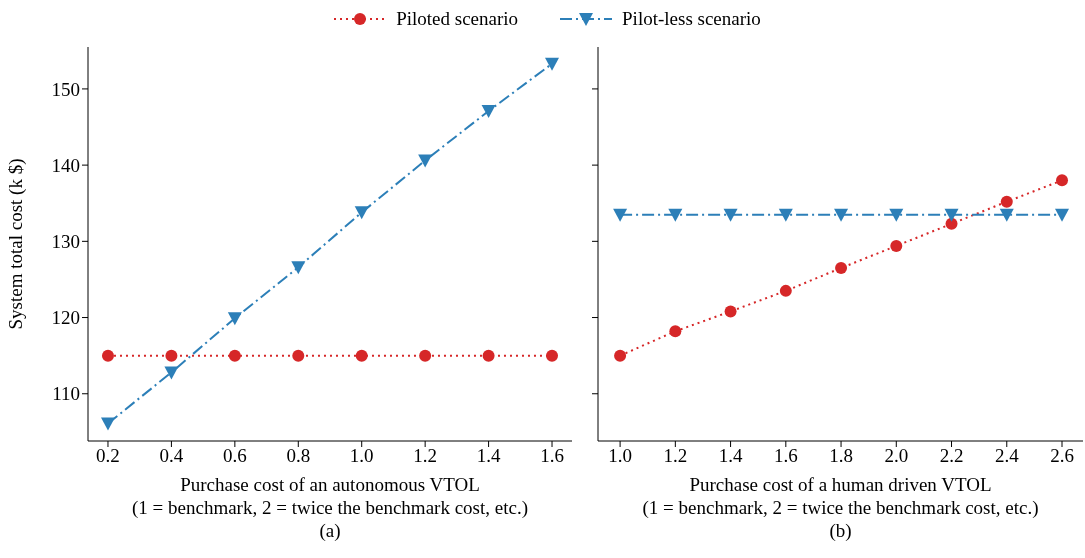 This screenshot has width=1085, height=558. I want to click on y-tick-label: 120, so click(65, 318).